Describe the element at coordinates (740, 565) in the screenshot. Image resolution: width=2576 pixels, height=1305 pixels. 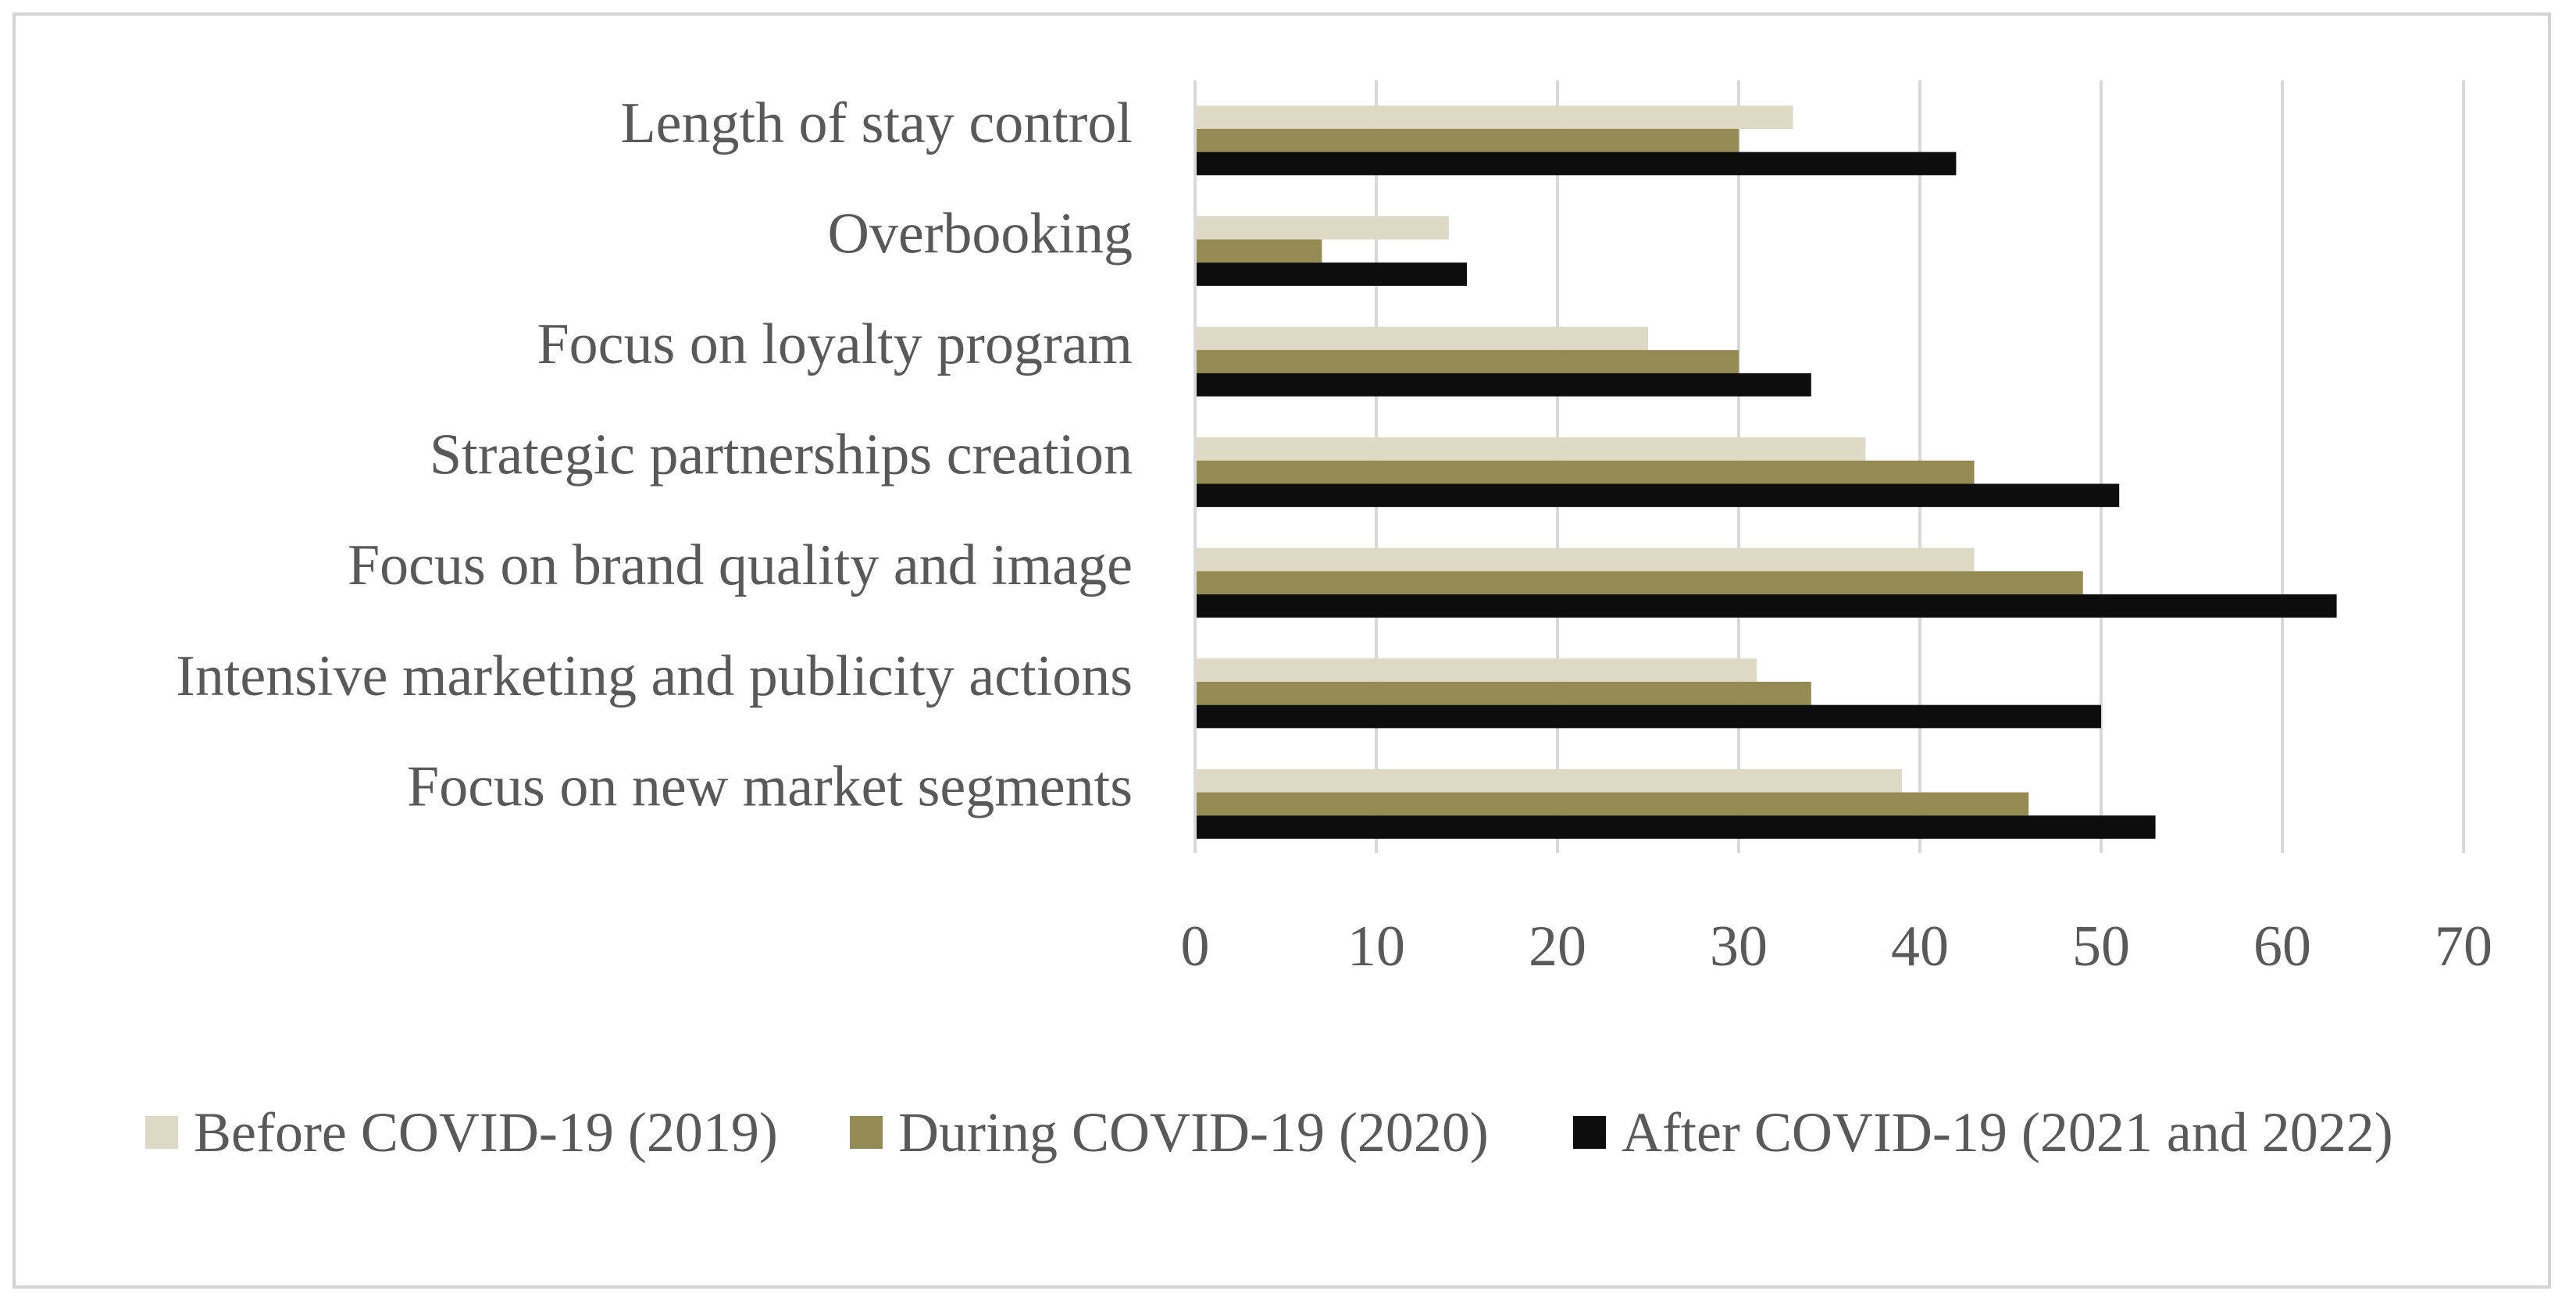
I see `category-label: Focus on brand quality and image` at that location.